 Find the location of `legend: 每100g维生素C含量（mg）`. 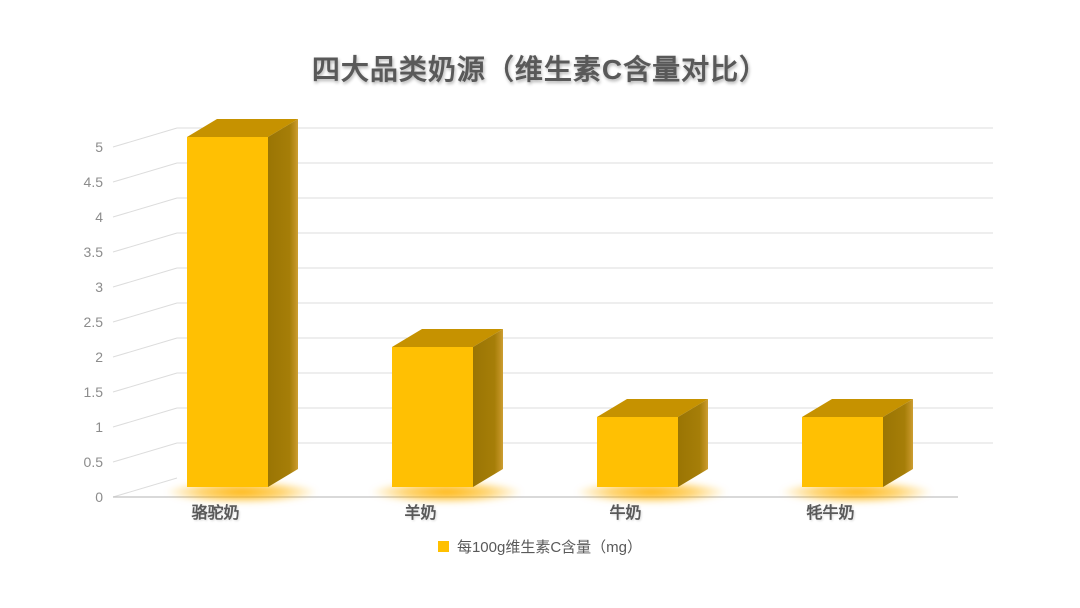

legend: 每100g维生素C含量（mg） is located at coordinates (540, 546).